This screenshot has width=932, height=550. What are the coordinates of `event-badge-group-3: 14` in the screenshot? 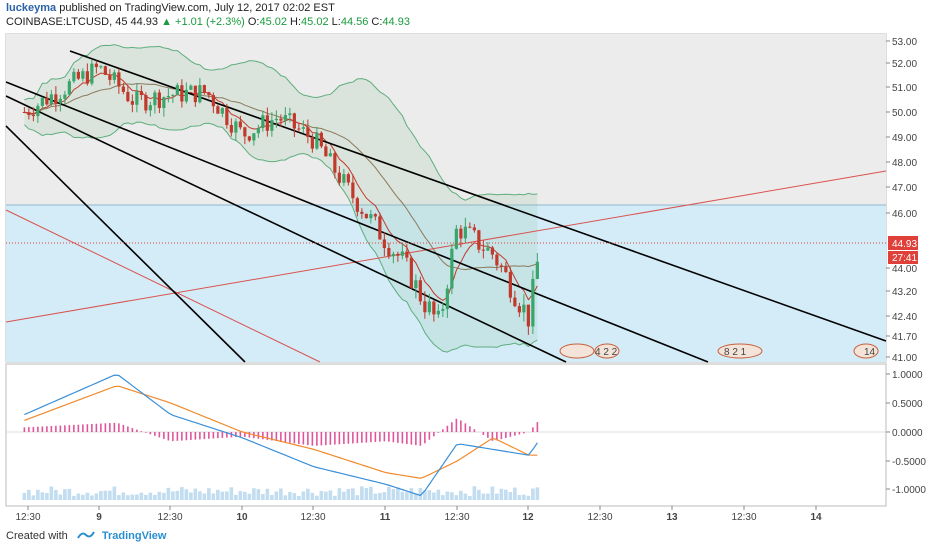 It's located at (866, 351).